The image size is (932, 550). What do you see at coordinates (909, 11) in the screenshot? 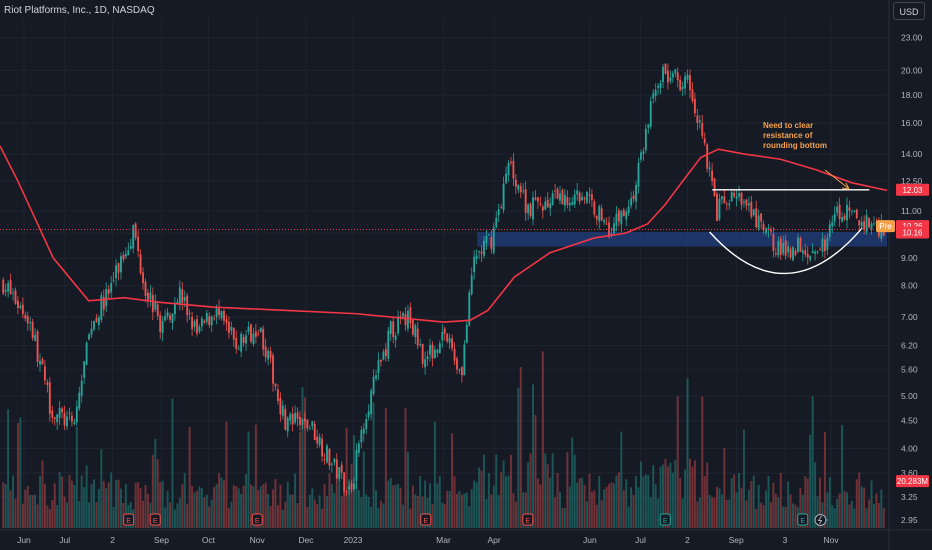
I see `currency-button: USD` at bounding box center [909, 11].